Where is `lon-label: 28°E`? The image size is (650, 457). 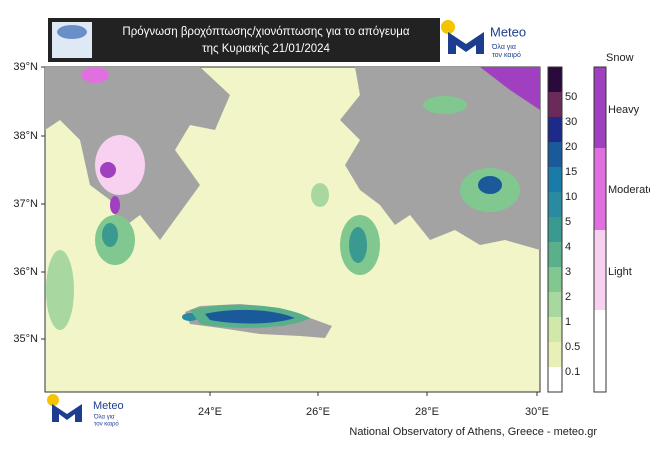
lon-label: 28°E is located at coordinates (427, 412).